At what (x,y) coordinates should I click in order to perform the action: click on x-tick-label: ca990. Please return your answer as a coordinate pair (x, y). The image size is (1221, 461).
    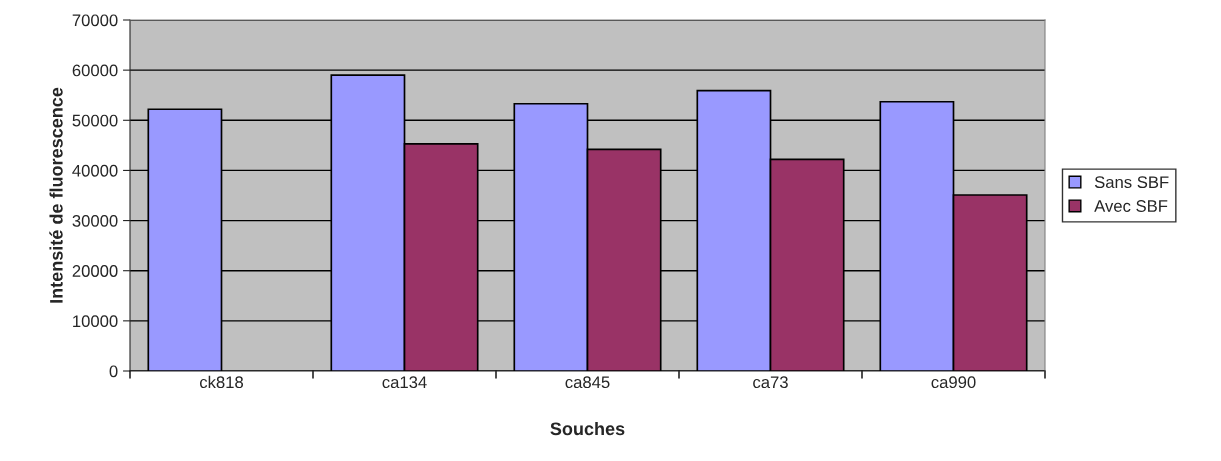
    Looking at the image, I should click on (953, 382).